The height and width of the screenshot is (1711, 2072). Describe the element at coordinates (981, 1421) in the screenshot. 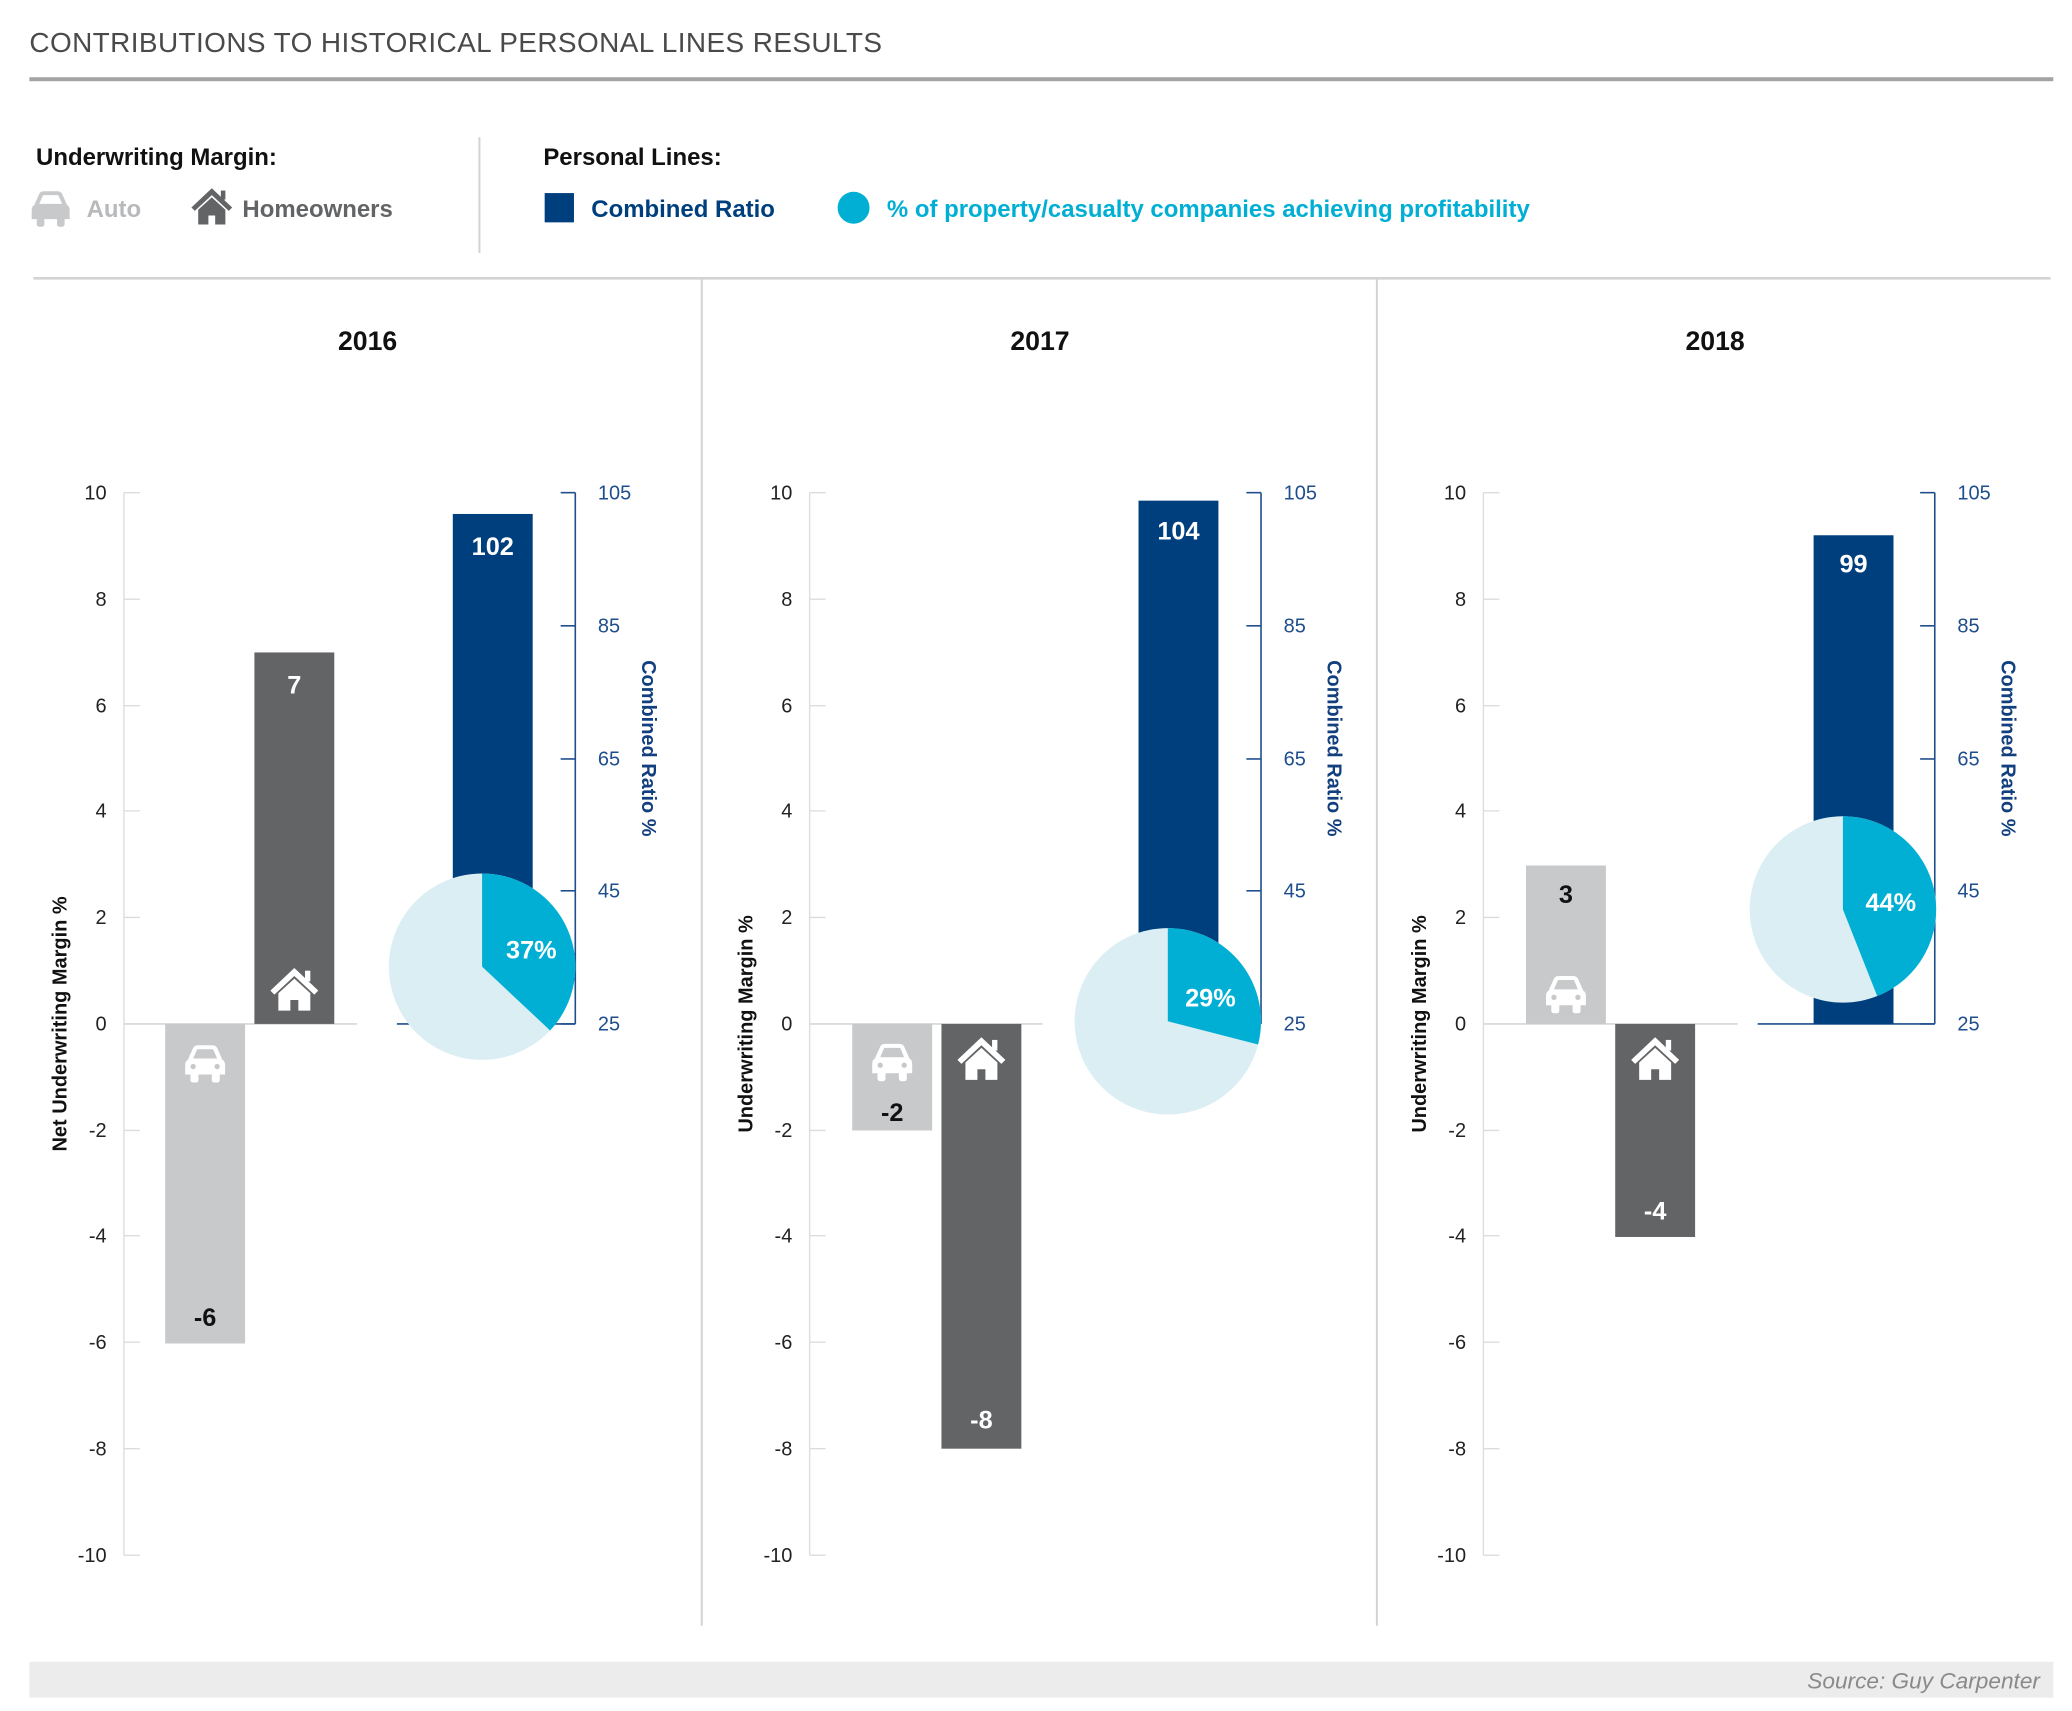

I see `bar-homeowners-value: -8` at that location.